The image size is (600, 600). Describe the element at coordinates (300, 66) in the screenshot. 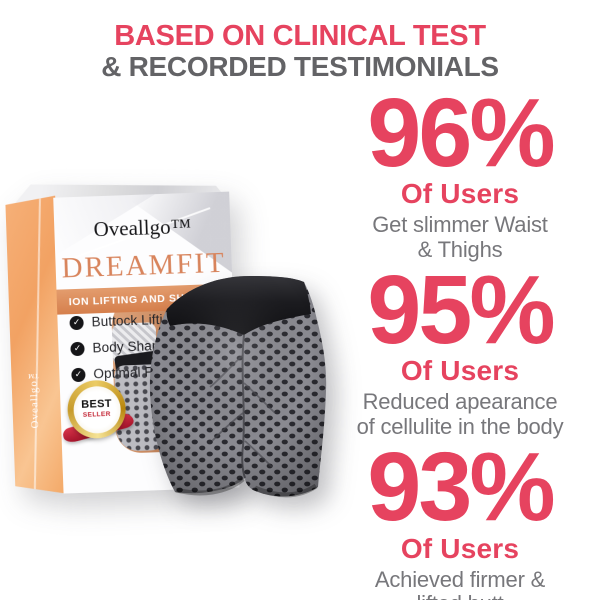

I see `header-title-line2: & RECORDED TESTIMONIALS` at that location.